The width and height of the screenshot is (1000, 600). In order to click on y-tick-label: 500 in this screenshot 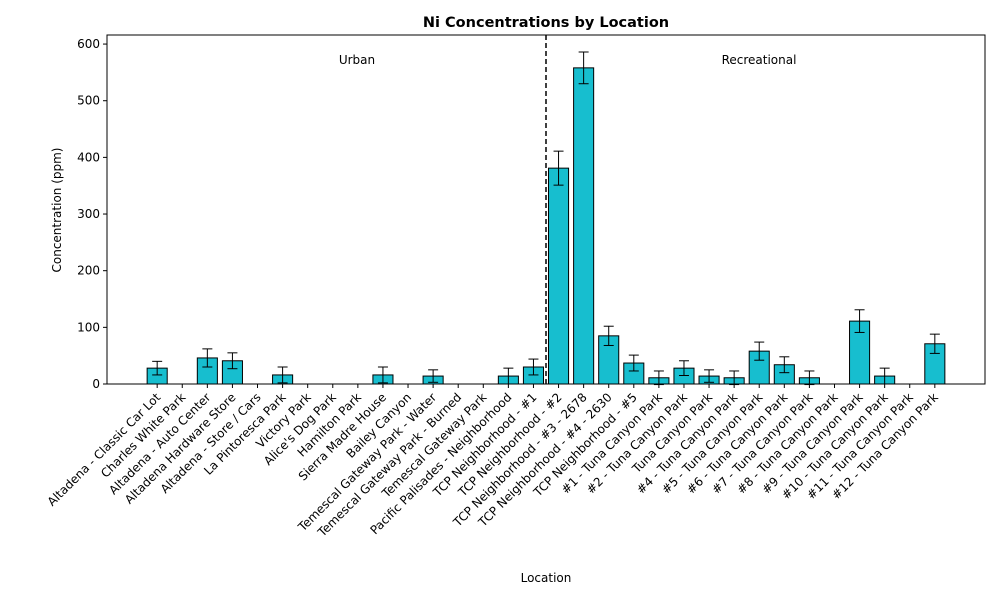, I will do `click(88, 101)`.